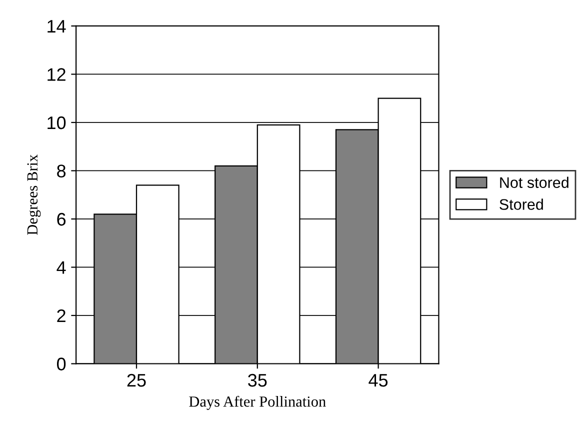  What do you see at coordinates (57, 123) in the screenshot?
I see `y-tick-label: 10` at bounding box center [57, 123].